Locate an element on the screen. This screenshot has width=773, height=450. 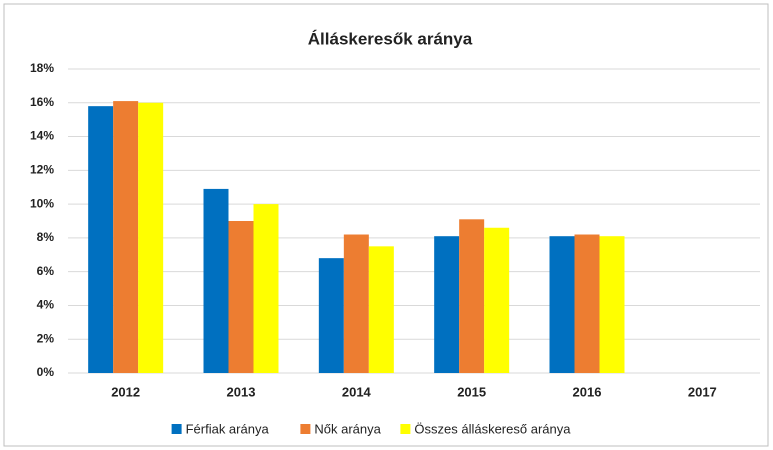
y-tick-label: 16% is located at coordinates (42, 102).